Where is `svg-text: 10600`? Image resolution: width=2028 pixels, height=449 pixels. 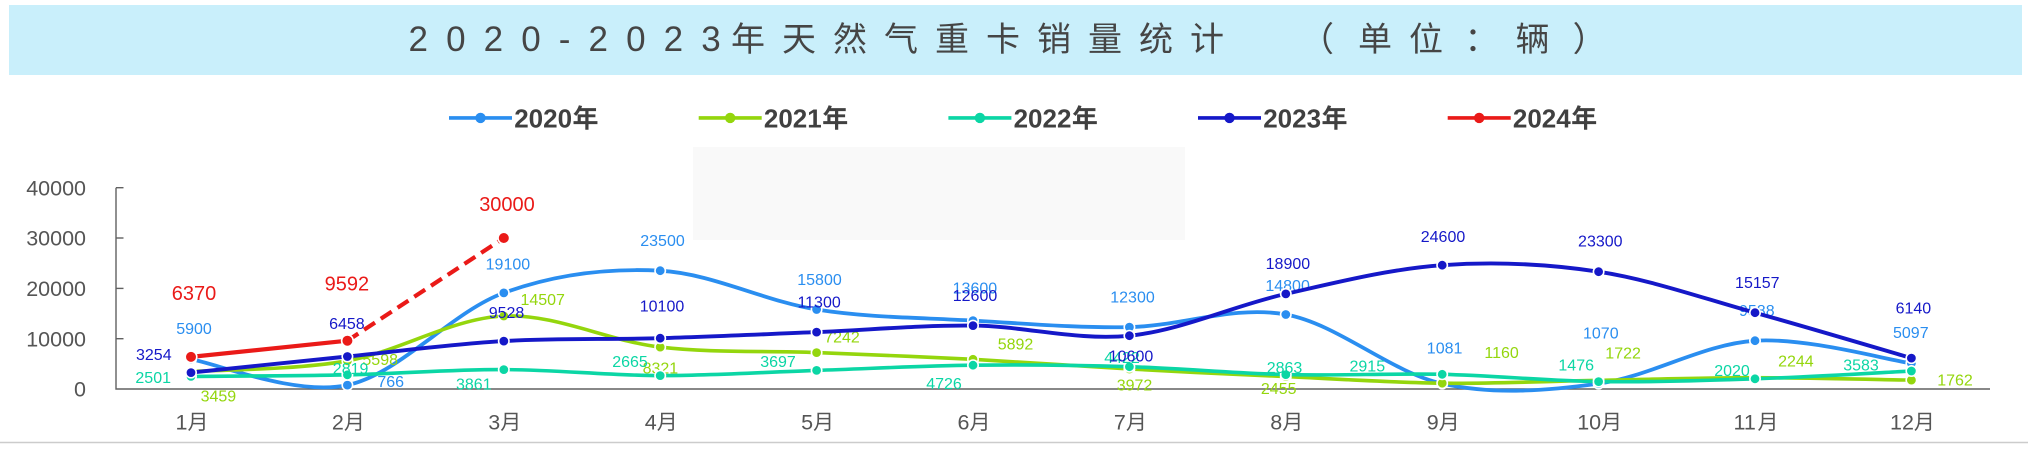 svg-text: 10600 is located at coordinates (1131, 356).